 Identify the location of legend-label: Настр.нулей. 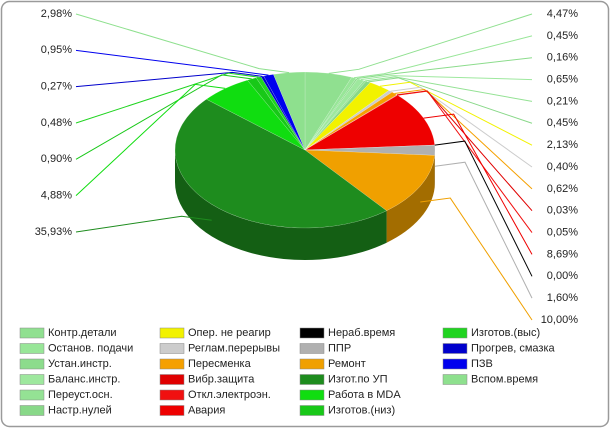
(80, 410).